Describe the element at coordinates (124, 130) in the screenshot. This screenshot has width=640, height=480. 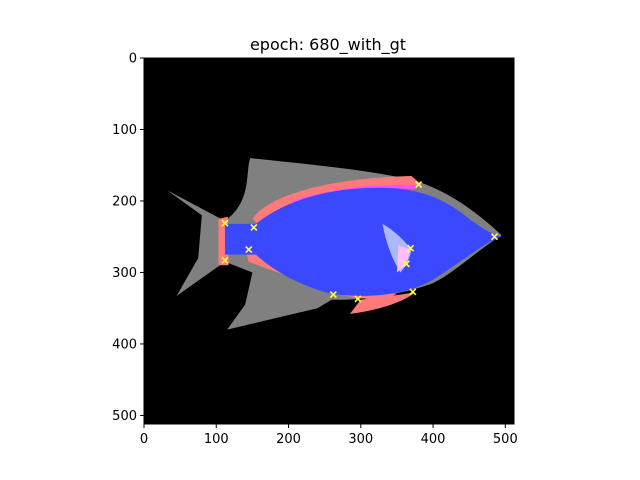
I see `y-tick-label: 100` at that location.